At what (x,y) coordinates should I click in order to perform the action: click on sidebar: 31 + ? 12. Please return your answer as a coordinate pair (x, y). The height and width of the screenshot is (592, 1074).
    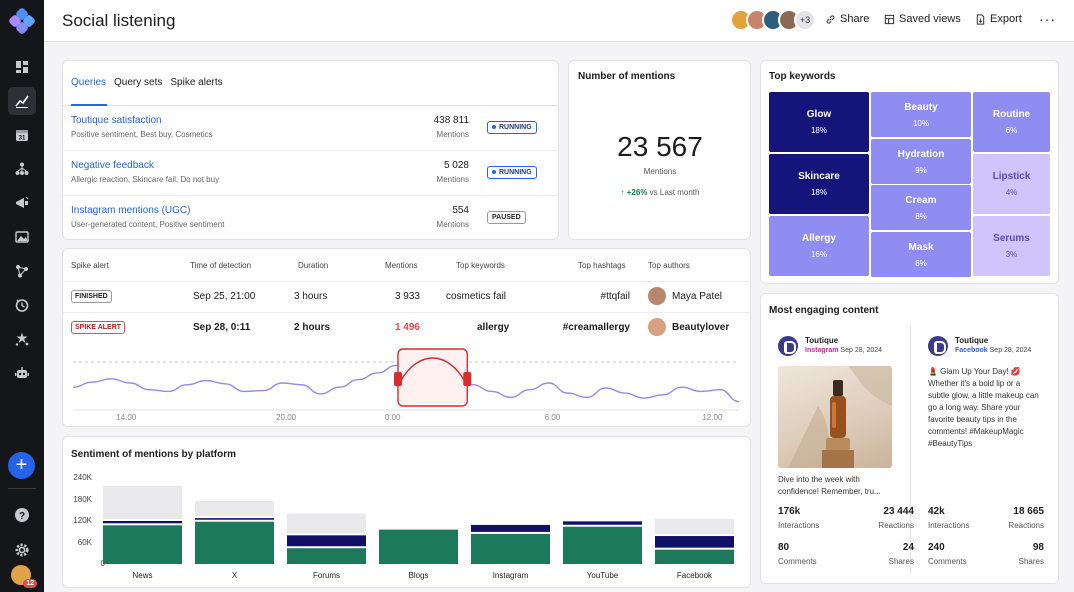
    Looking at the image, I should click on (22, 296).